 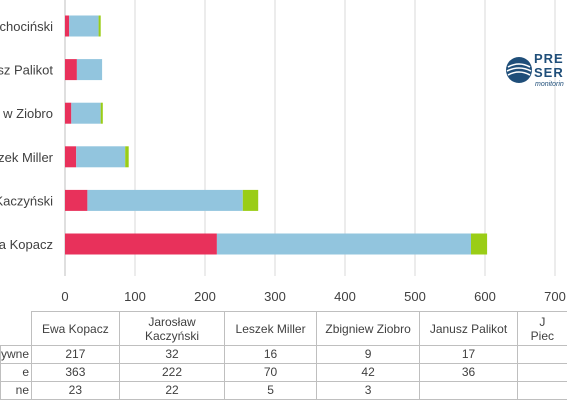 I want to click on table-row-label: ywne, so click(x=16, y=354).